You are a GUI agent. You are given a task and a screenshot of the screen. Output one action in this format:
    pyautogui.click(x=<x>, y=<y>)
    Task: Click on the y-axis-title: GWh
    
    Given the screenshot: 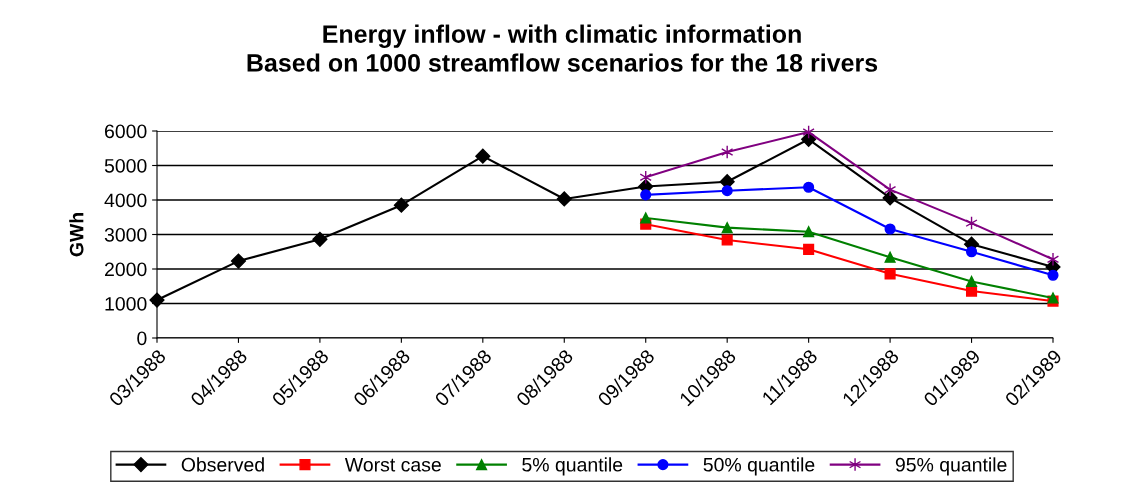 What is the action you would take?
    pyautogui.click(x=76, y=235)
    